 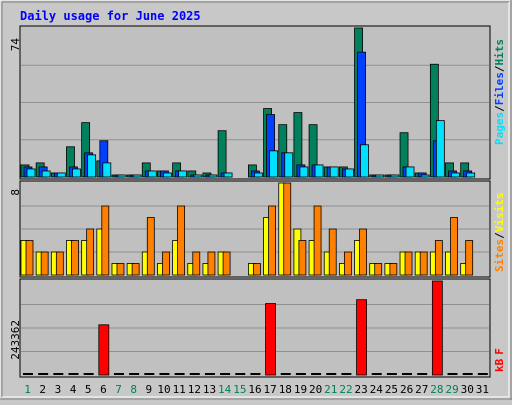 I want to click on legend-pages: Pages, so click(x=499, y=128).